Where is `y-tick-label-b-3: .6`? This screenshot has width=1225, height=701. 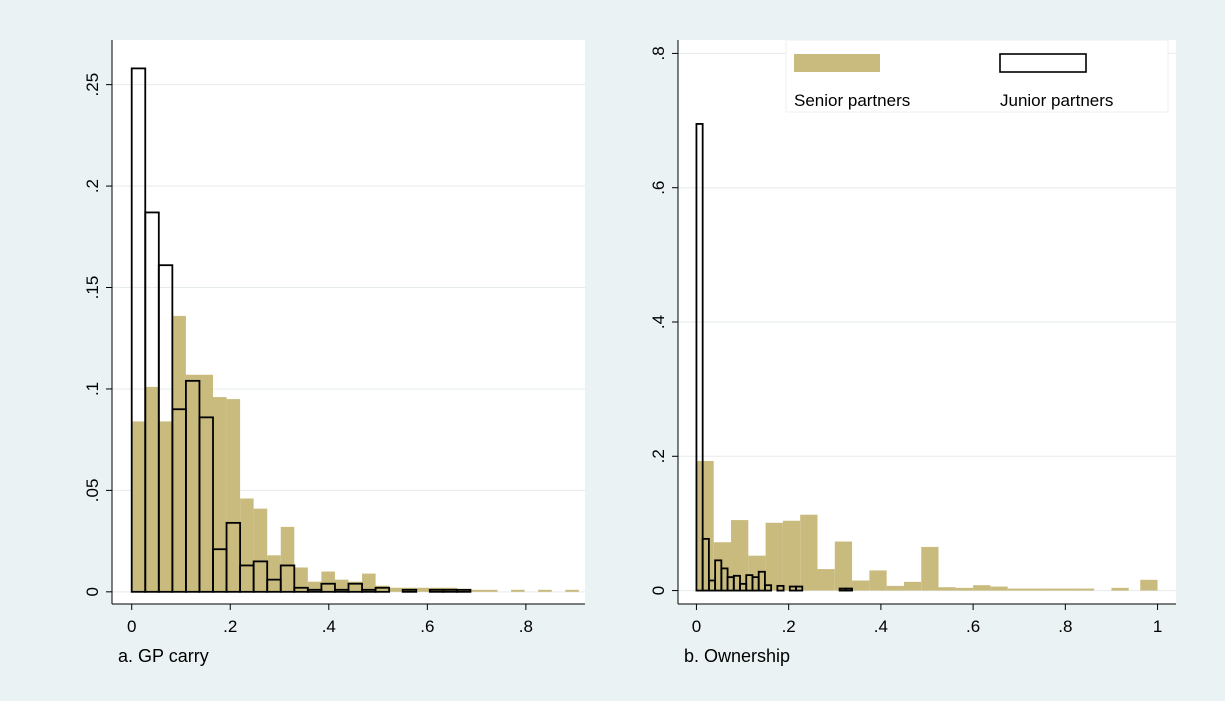 y-tick-label-b-3: .6 is located at coordinates (658, 188).